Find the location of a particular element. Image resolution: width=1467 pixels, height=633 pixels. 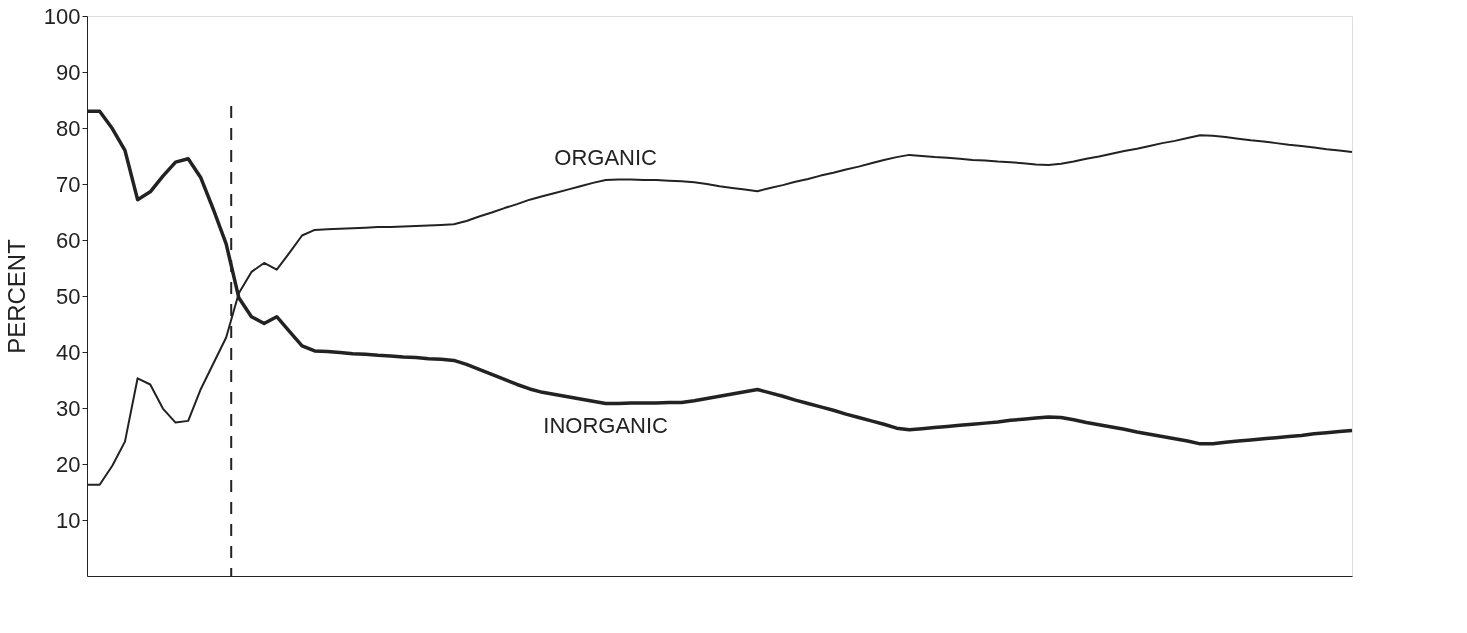

series-label: INORGANIC is located at coordinates (606, 425).